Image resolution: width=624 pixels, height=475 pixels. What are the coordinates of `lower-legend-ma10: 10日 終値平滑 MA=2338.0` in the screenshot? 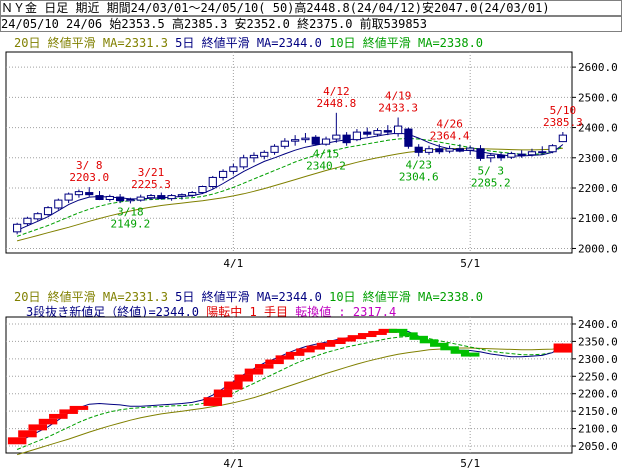 It's located at (406, 297).